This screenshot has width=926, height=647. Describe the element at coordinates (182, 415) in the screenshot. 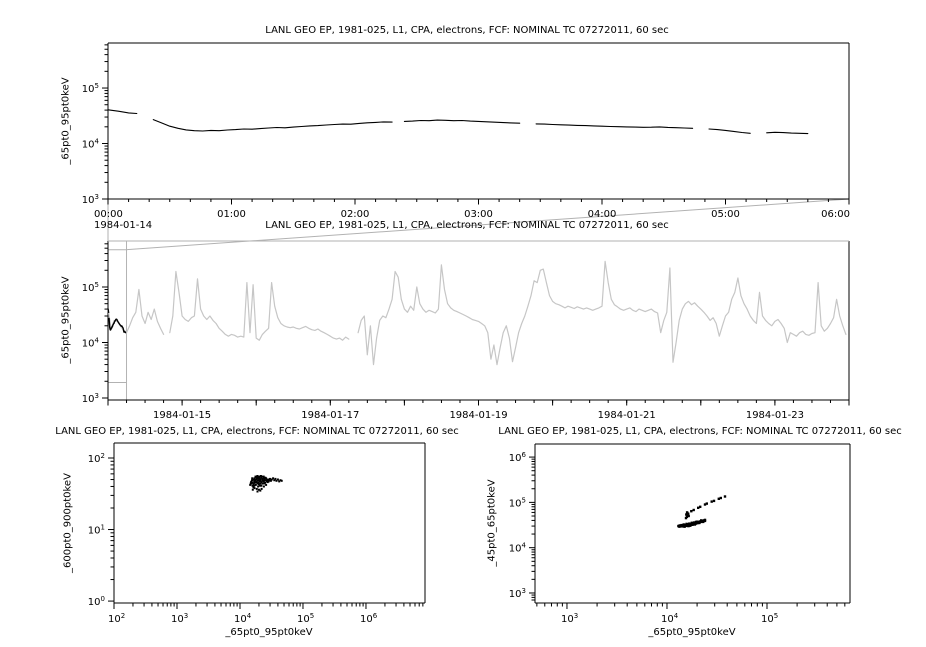

I see `svg-text: 1984-01-15` at that location.